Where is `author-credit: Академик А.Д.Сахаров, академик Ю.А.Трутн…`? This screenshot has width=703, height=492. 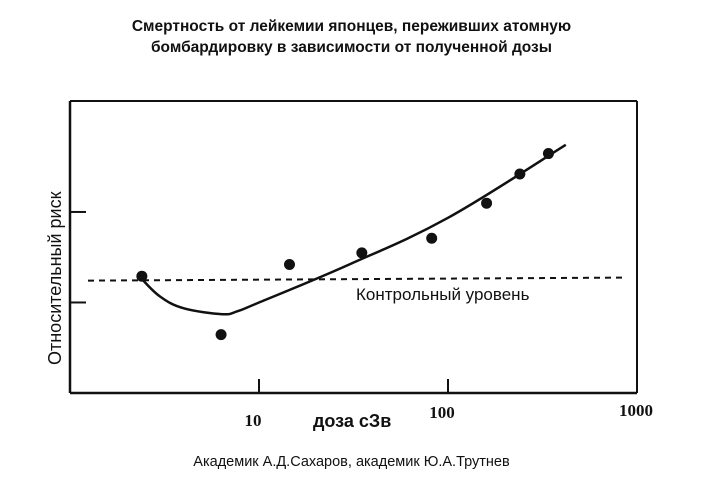 author-credit: Академик А.Д.Сахаров, академик Ю.А.Трутн… is located at coordinates (351, 462).